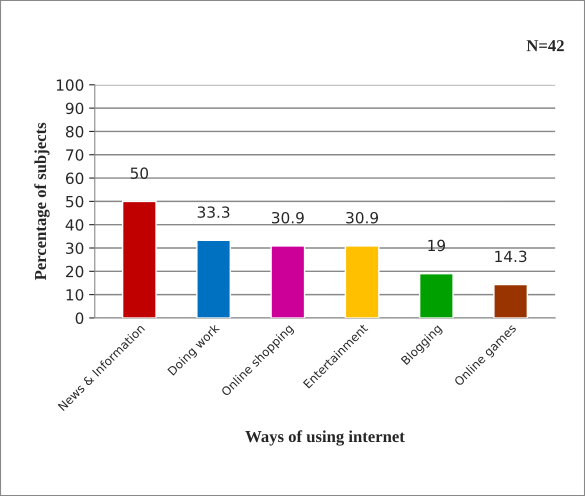 Image resolution: width=585 pixels, height=496 pixels. I want to click on y-tick-label: 50, so click(75, 202).